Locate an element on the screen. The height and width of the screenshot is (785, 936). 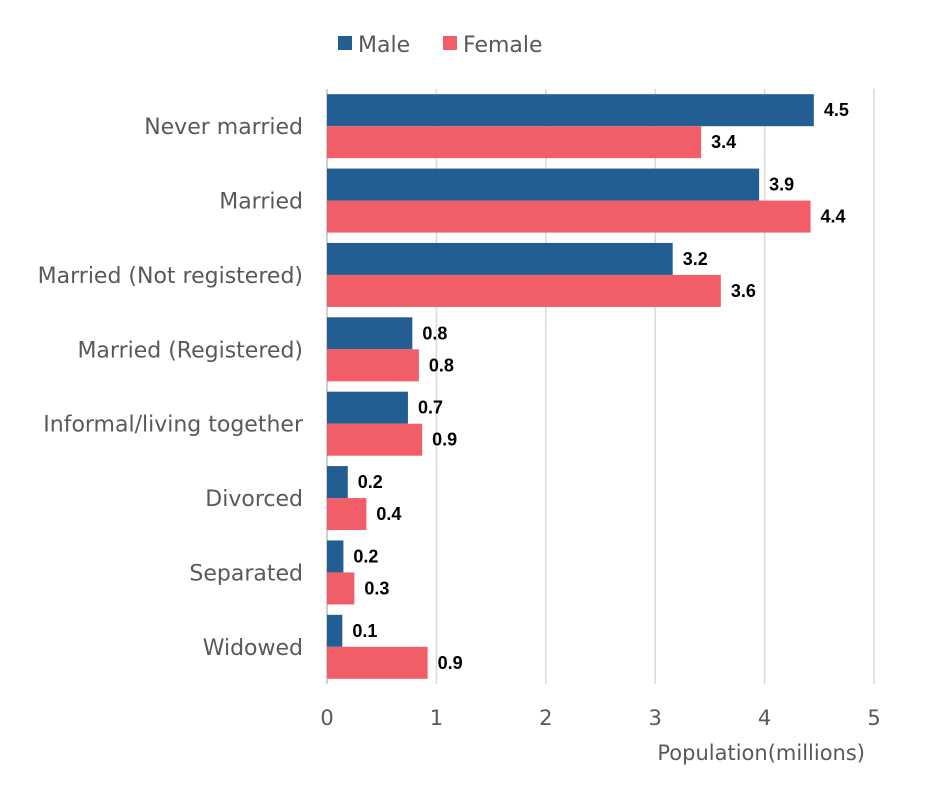
data-label: 0.1 is located at coordinates (364, 631).